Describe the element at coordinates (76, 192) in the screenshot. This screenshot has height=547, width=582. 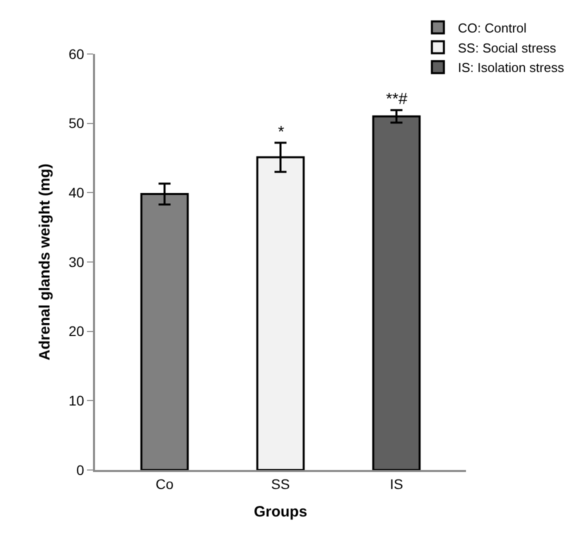
I see `y-tick-label: 40` at that location.